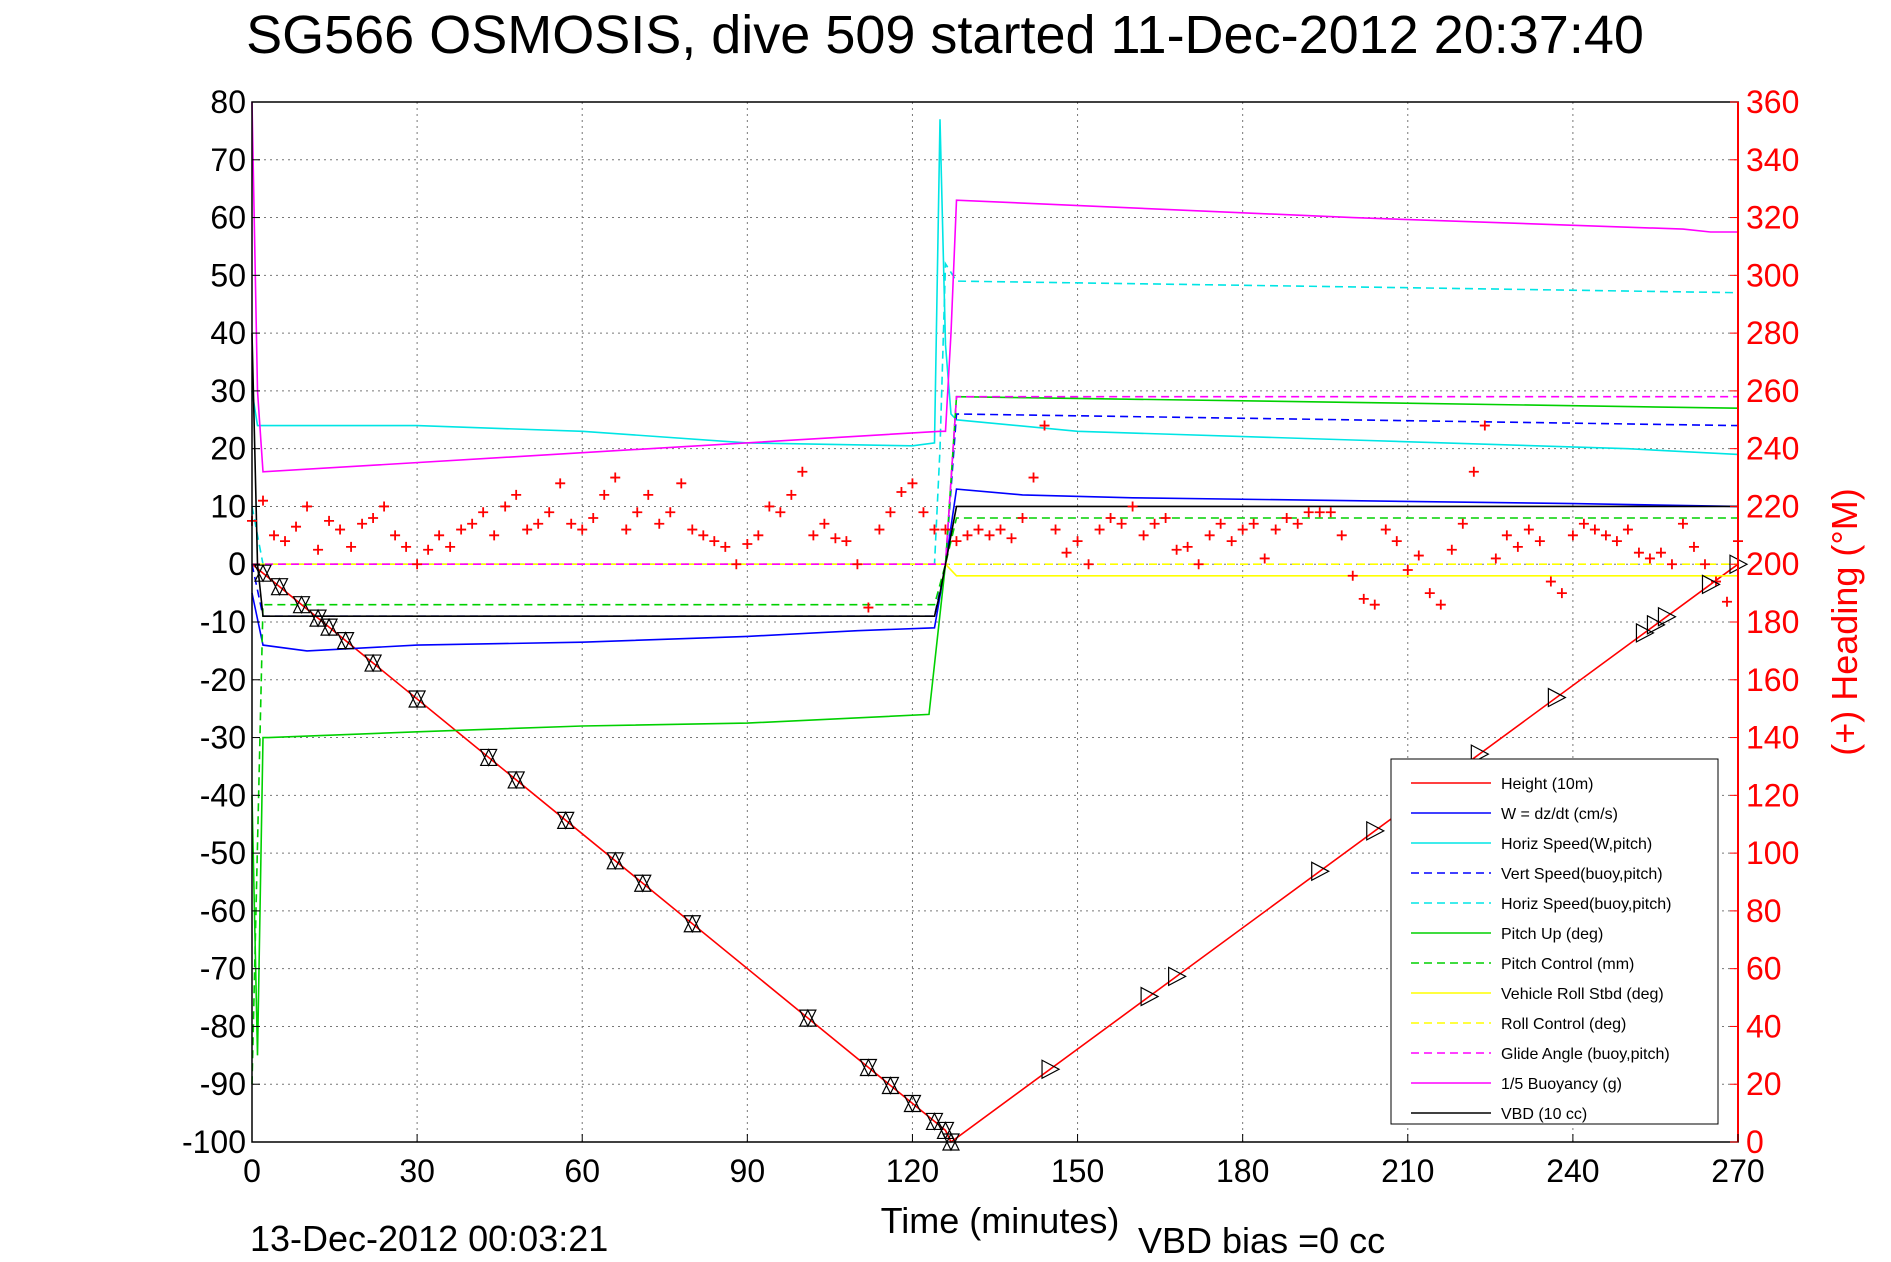 The image size is (1891, 1262). Describe the element at coordinates (1764, 1084) in the screenshot. I see `right-tick-label: 20` at that location.